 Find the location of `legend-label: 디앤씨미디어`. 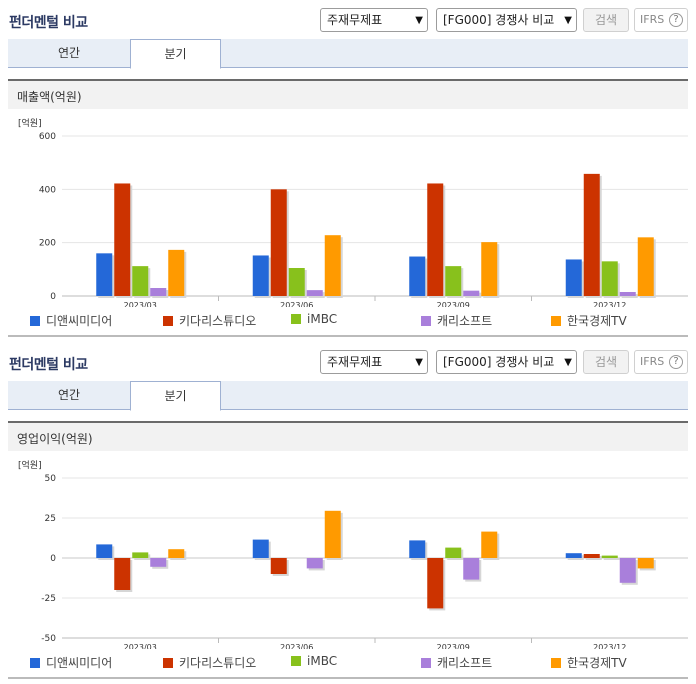

legend-label: 디앤씨미디어 is located at coordinates (79, 321).